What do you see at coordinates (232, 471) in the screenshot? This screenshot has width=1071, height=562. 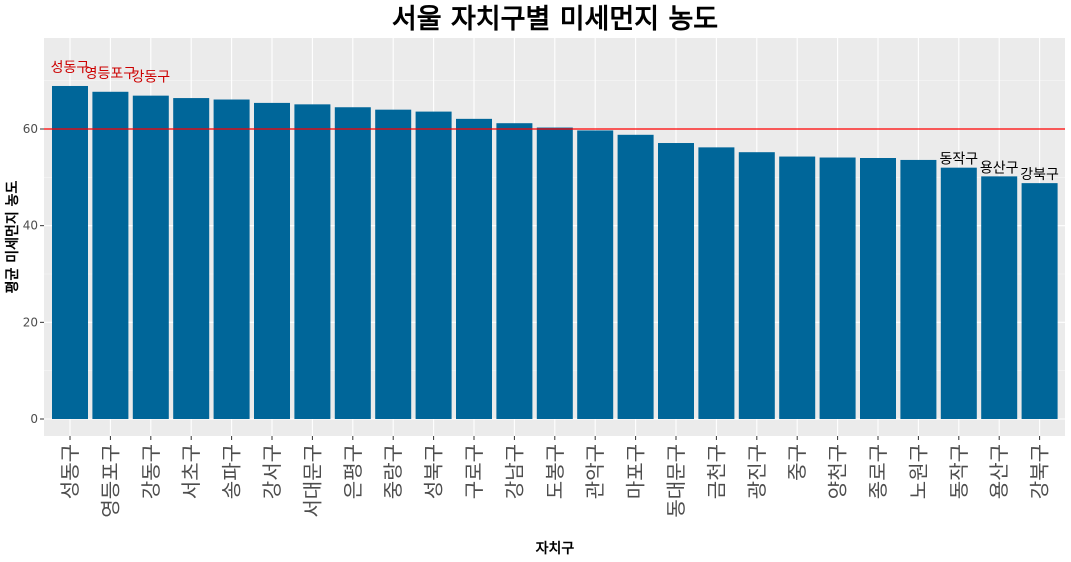 I see `x-tick-label: 송파구` at bounding box center [232, 471].